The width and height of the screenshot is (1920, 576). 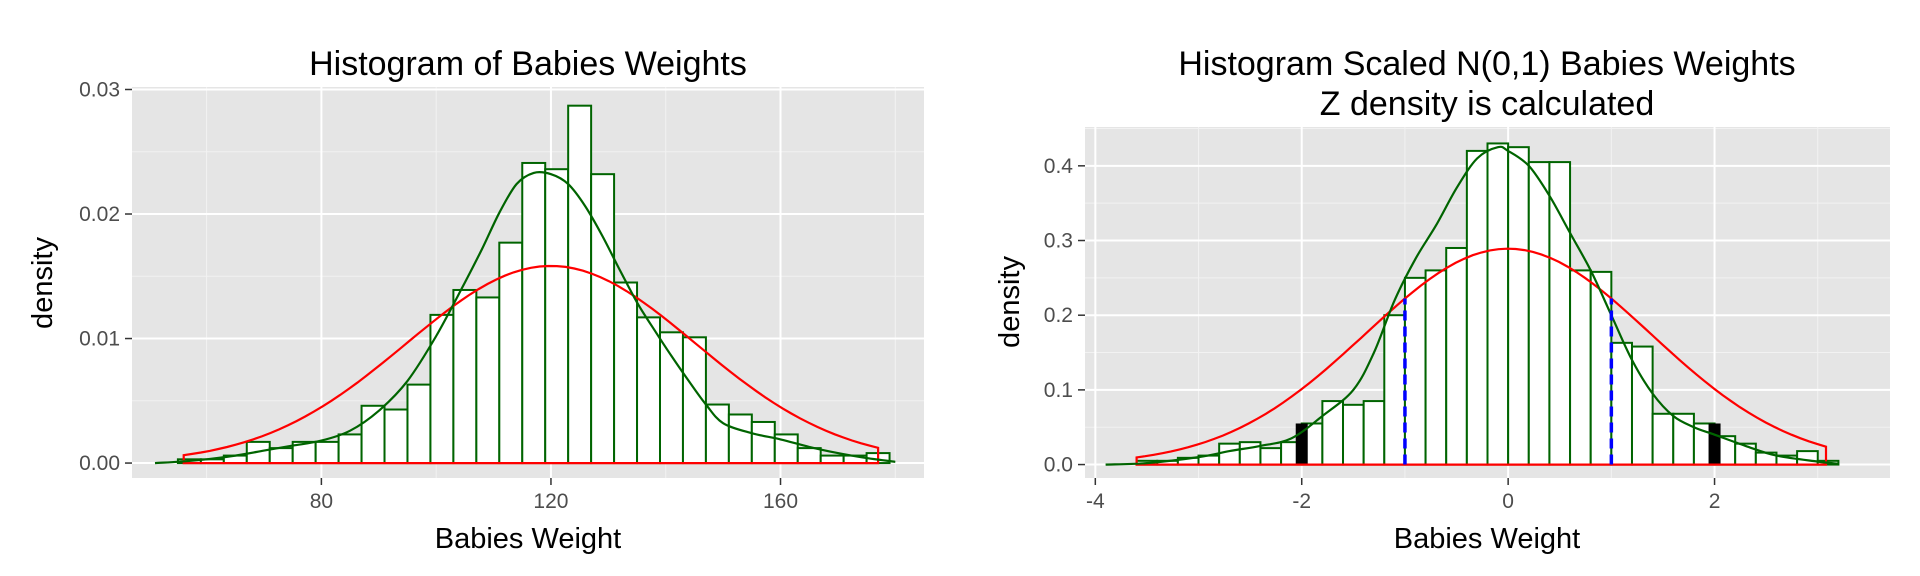 I want to click on x-tick-label: 120, so click(x=550, y=501).